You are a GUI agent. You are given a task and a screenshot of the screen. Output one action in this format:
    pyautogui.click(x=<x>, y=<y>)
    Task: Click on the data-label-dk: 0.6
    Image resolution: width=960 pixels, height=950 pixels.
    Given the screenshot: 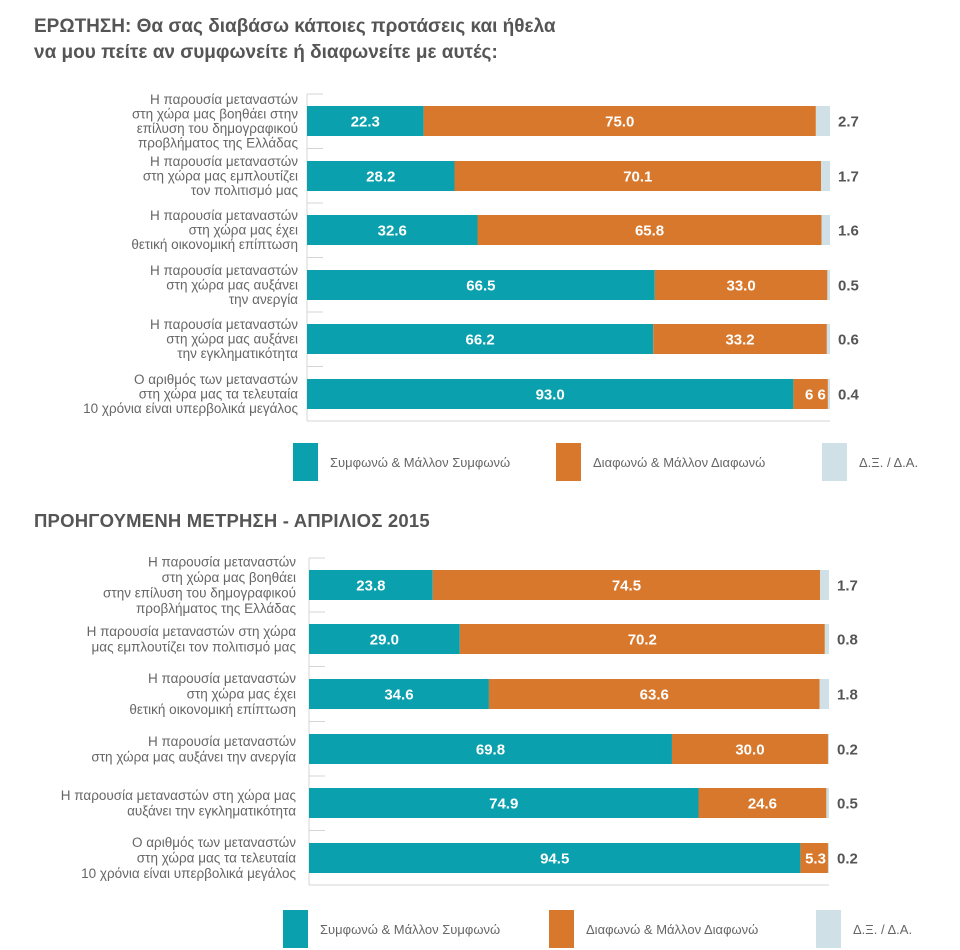 What is the action you would take?
    pyautogui.click(x=848, y=340)
    